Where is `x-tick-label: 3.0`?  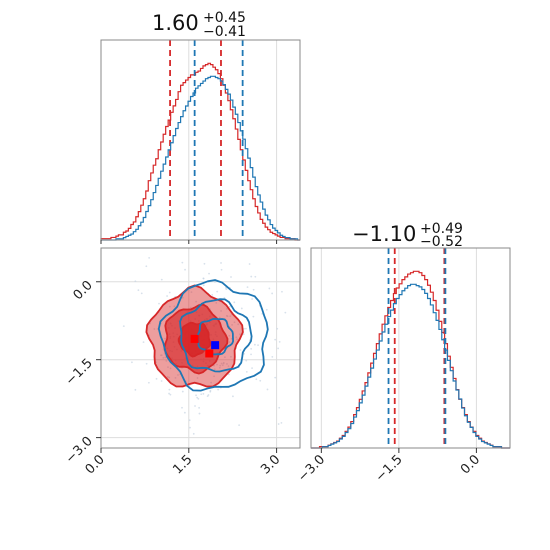 x-tick-label: 3.0 is located at coordinates (270, 464).